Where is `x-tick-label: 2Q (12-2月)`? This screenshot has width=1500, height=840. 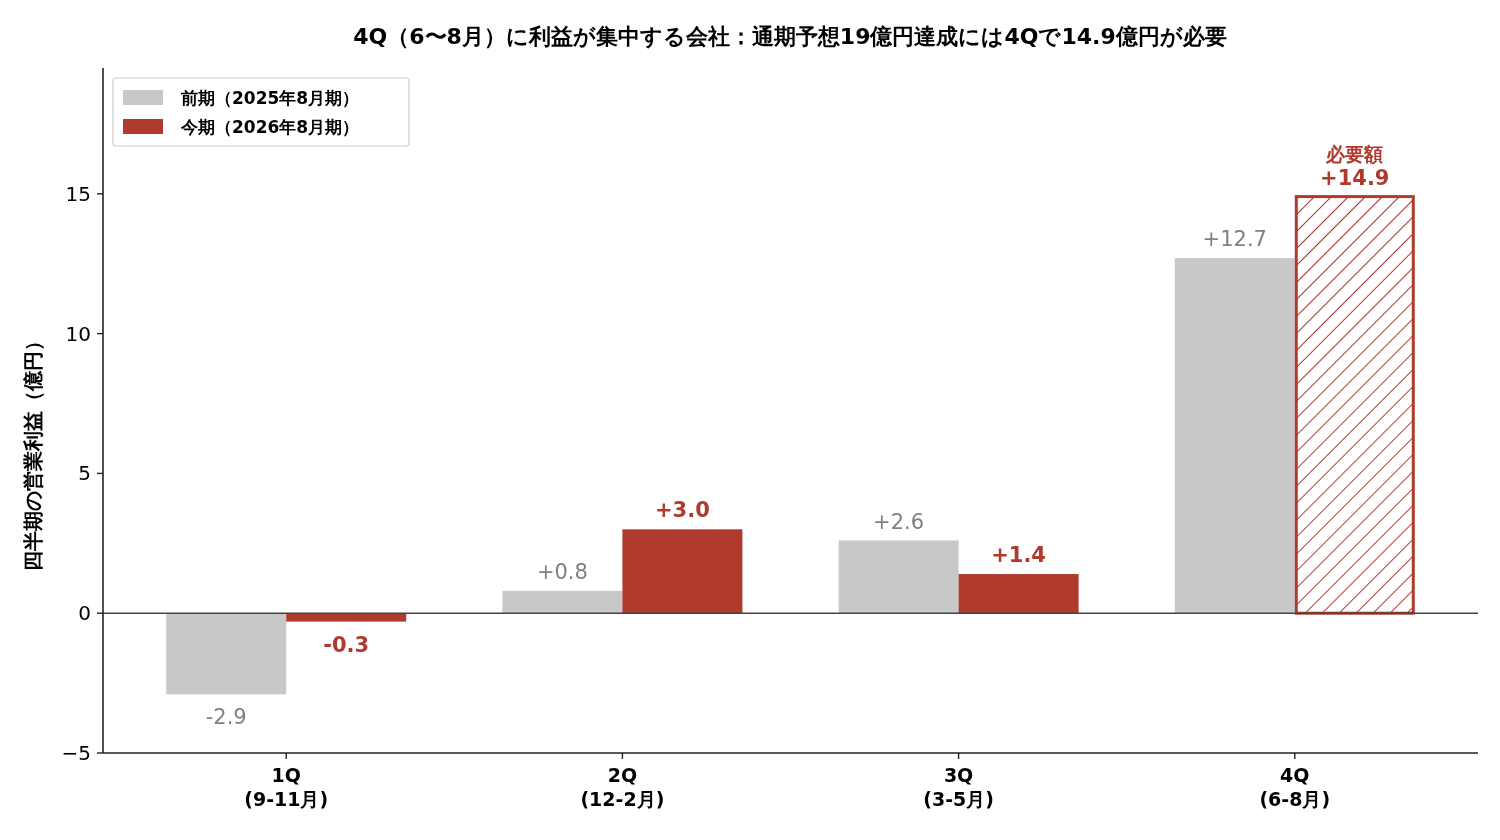 x-tick-label: 2Q (12-2月) is located at coordinates (622, 787).